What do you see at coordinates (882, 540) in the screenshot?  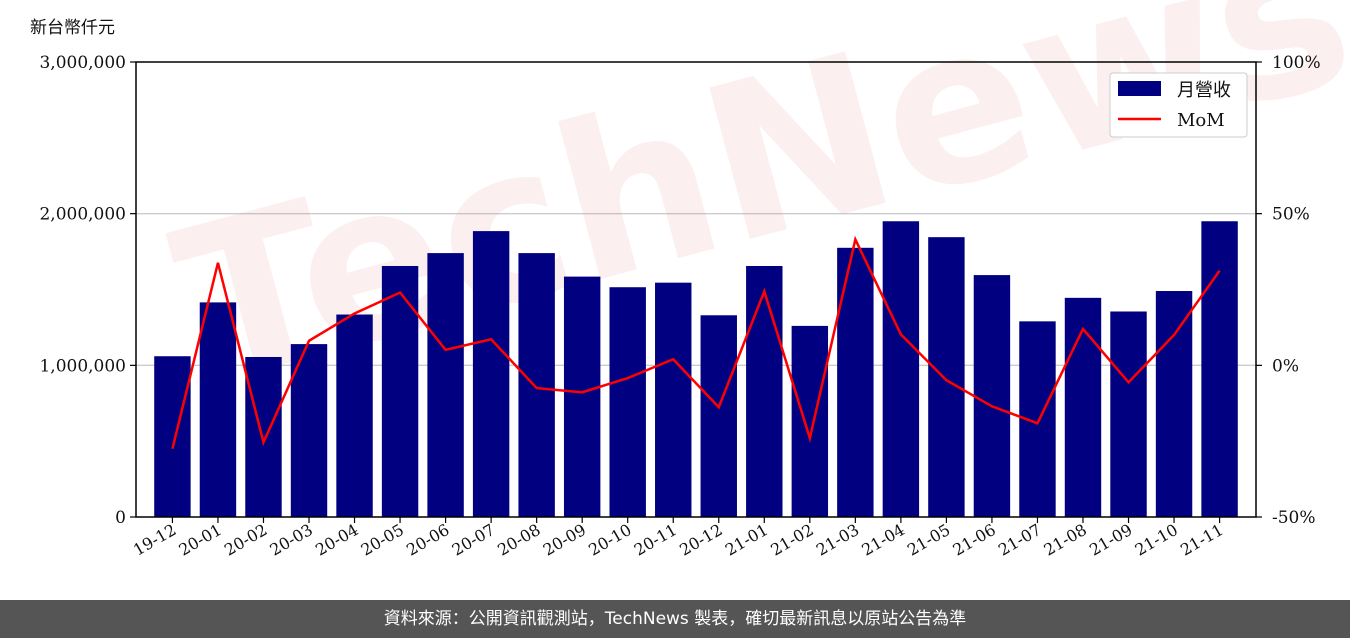 I see `x-tick-label: 21-04` at bounding box center [882, 540].